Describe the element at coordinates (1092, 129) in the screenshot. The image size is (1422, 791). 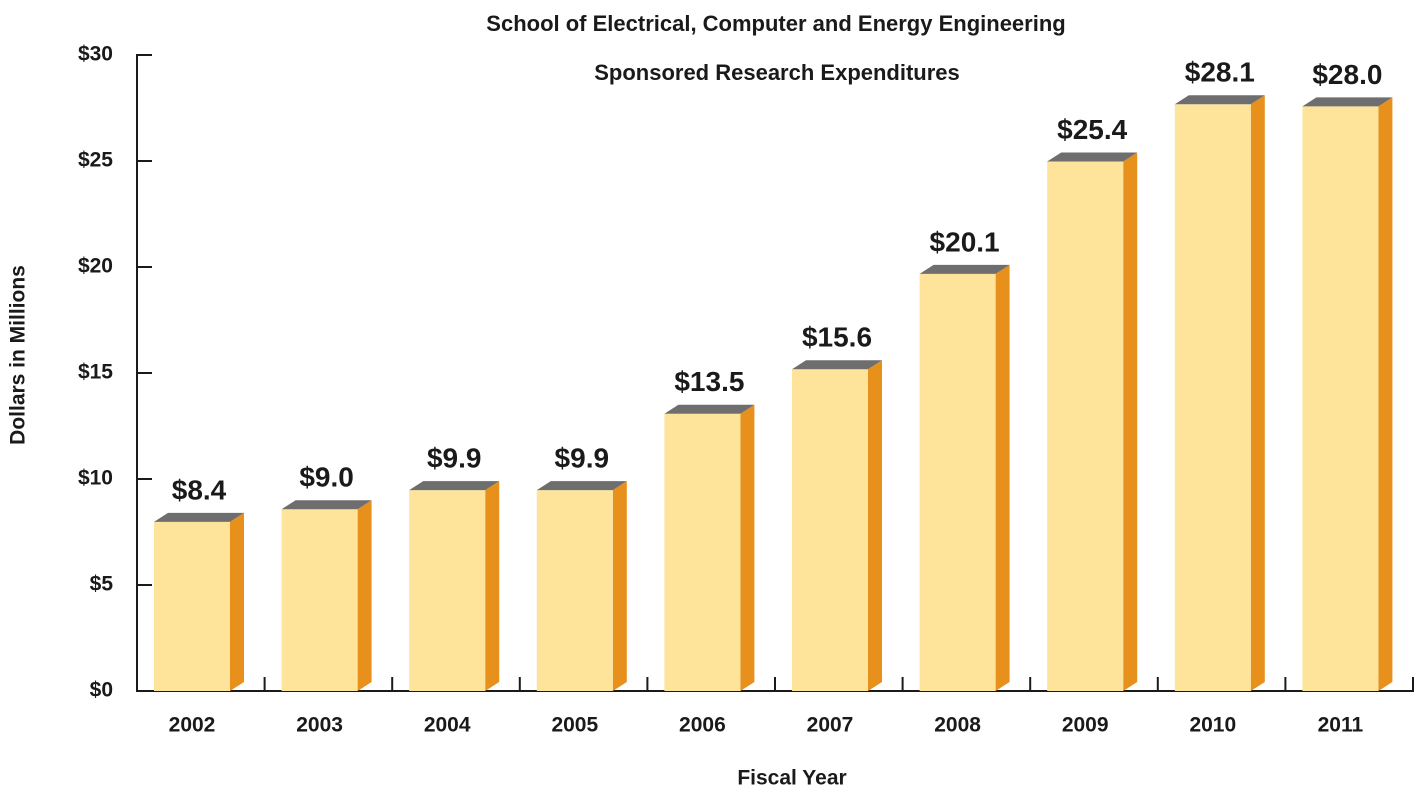
I see `value-label: $25.4` at that location.